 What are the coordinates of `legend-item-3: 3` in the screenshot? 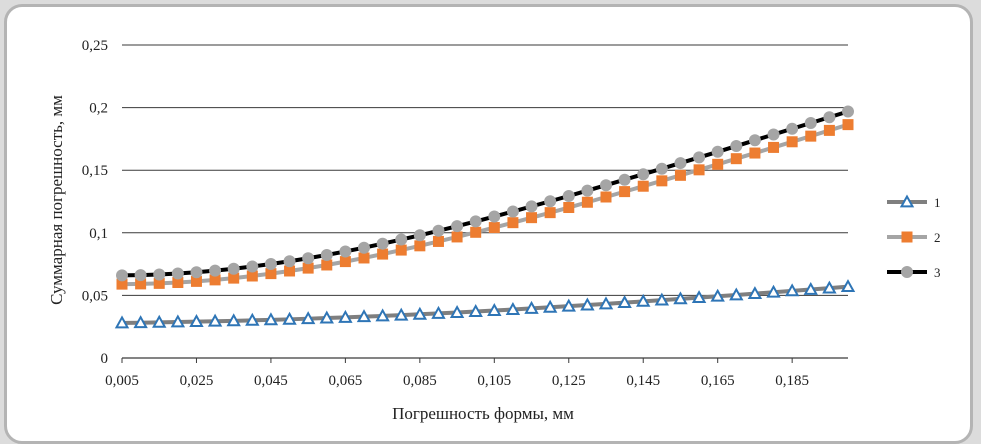 It's located at (914, 272).